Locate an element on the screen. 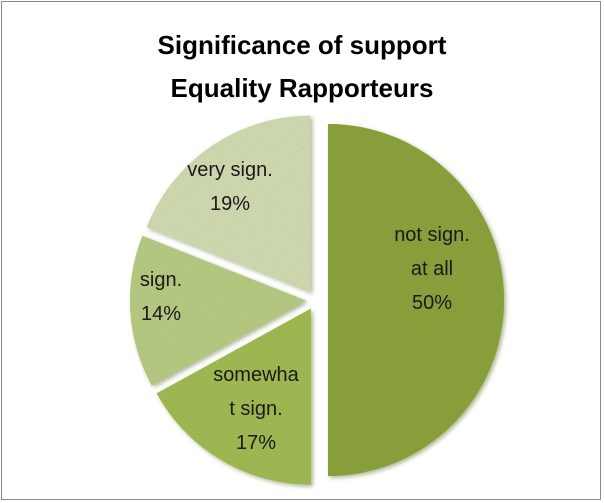  pie-slice-label-line: 50% is located at coordinates (432, 303).